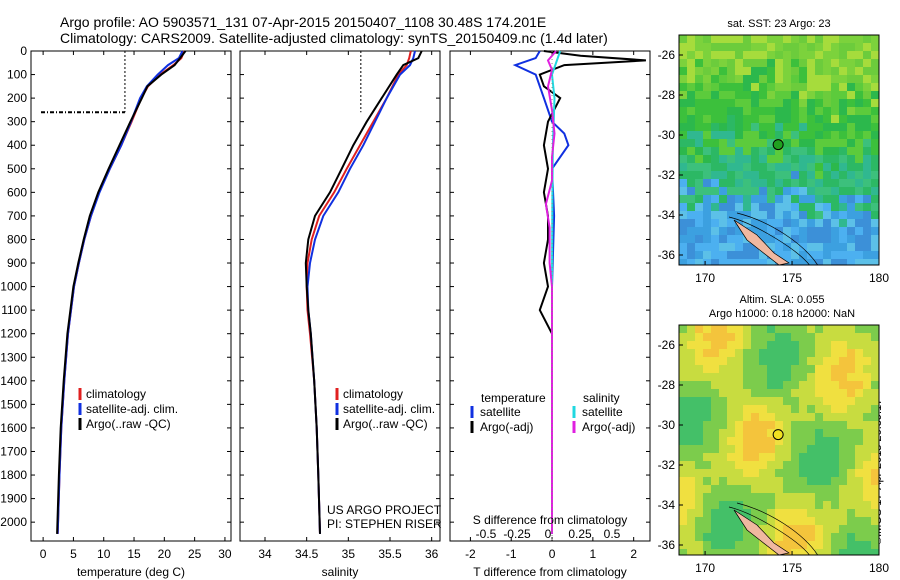 The height and width of the screenshot is (580, 900). Describe the element at coordinates (761, 532) in the screenshot. I see `land-shape` at that location.